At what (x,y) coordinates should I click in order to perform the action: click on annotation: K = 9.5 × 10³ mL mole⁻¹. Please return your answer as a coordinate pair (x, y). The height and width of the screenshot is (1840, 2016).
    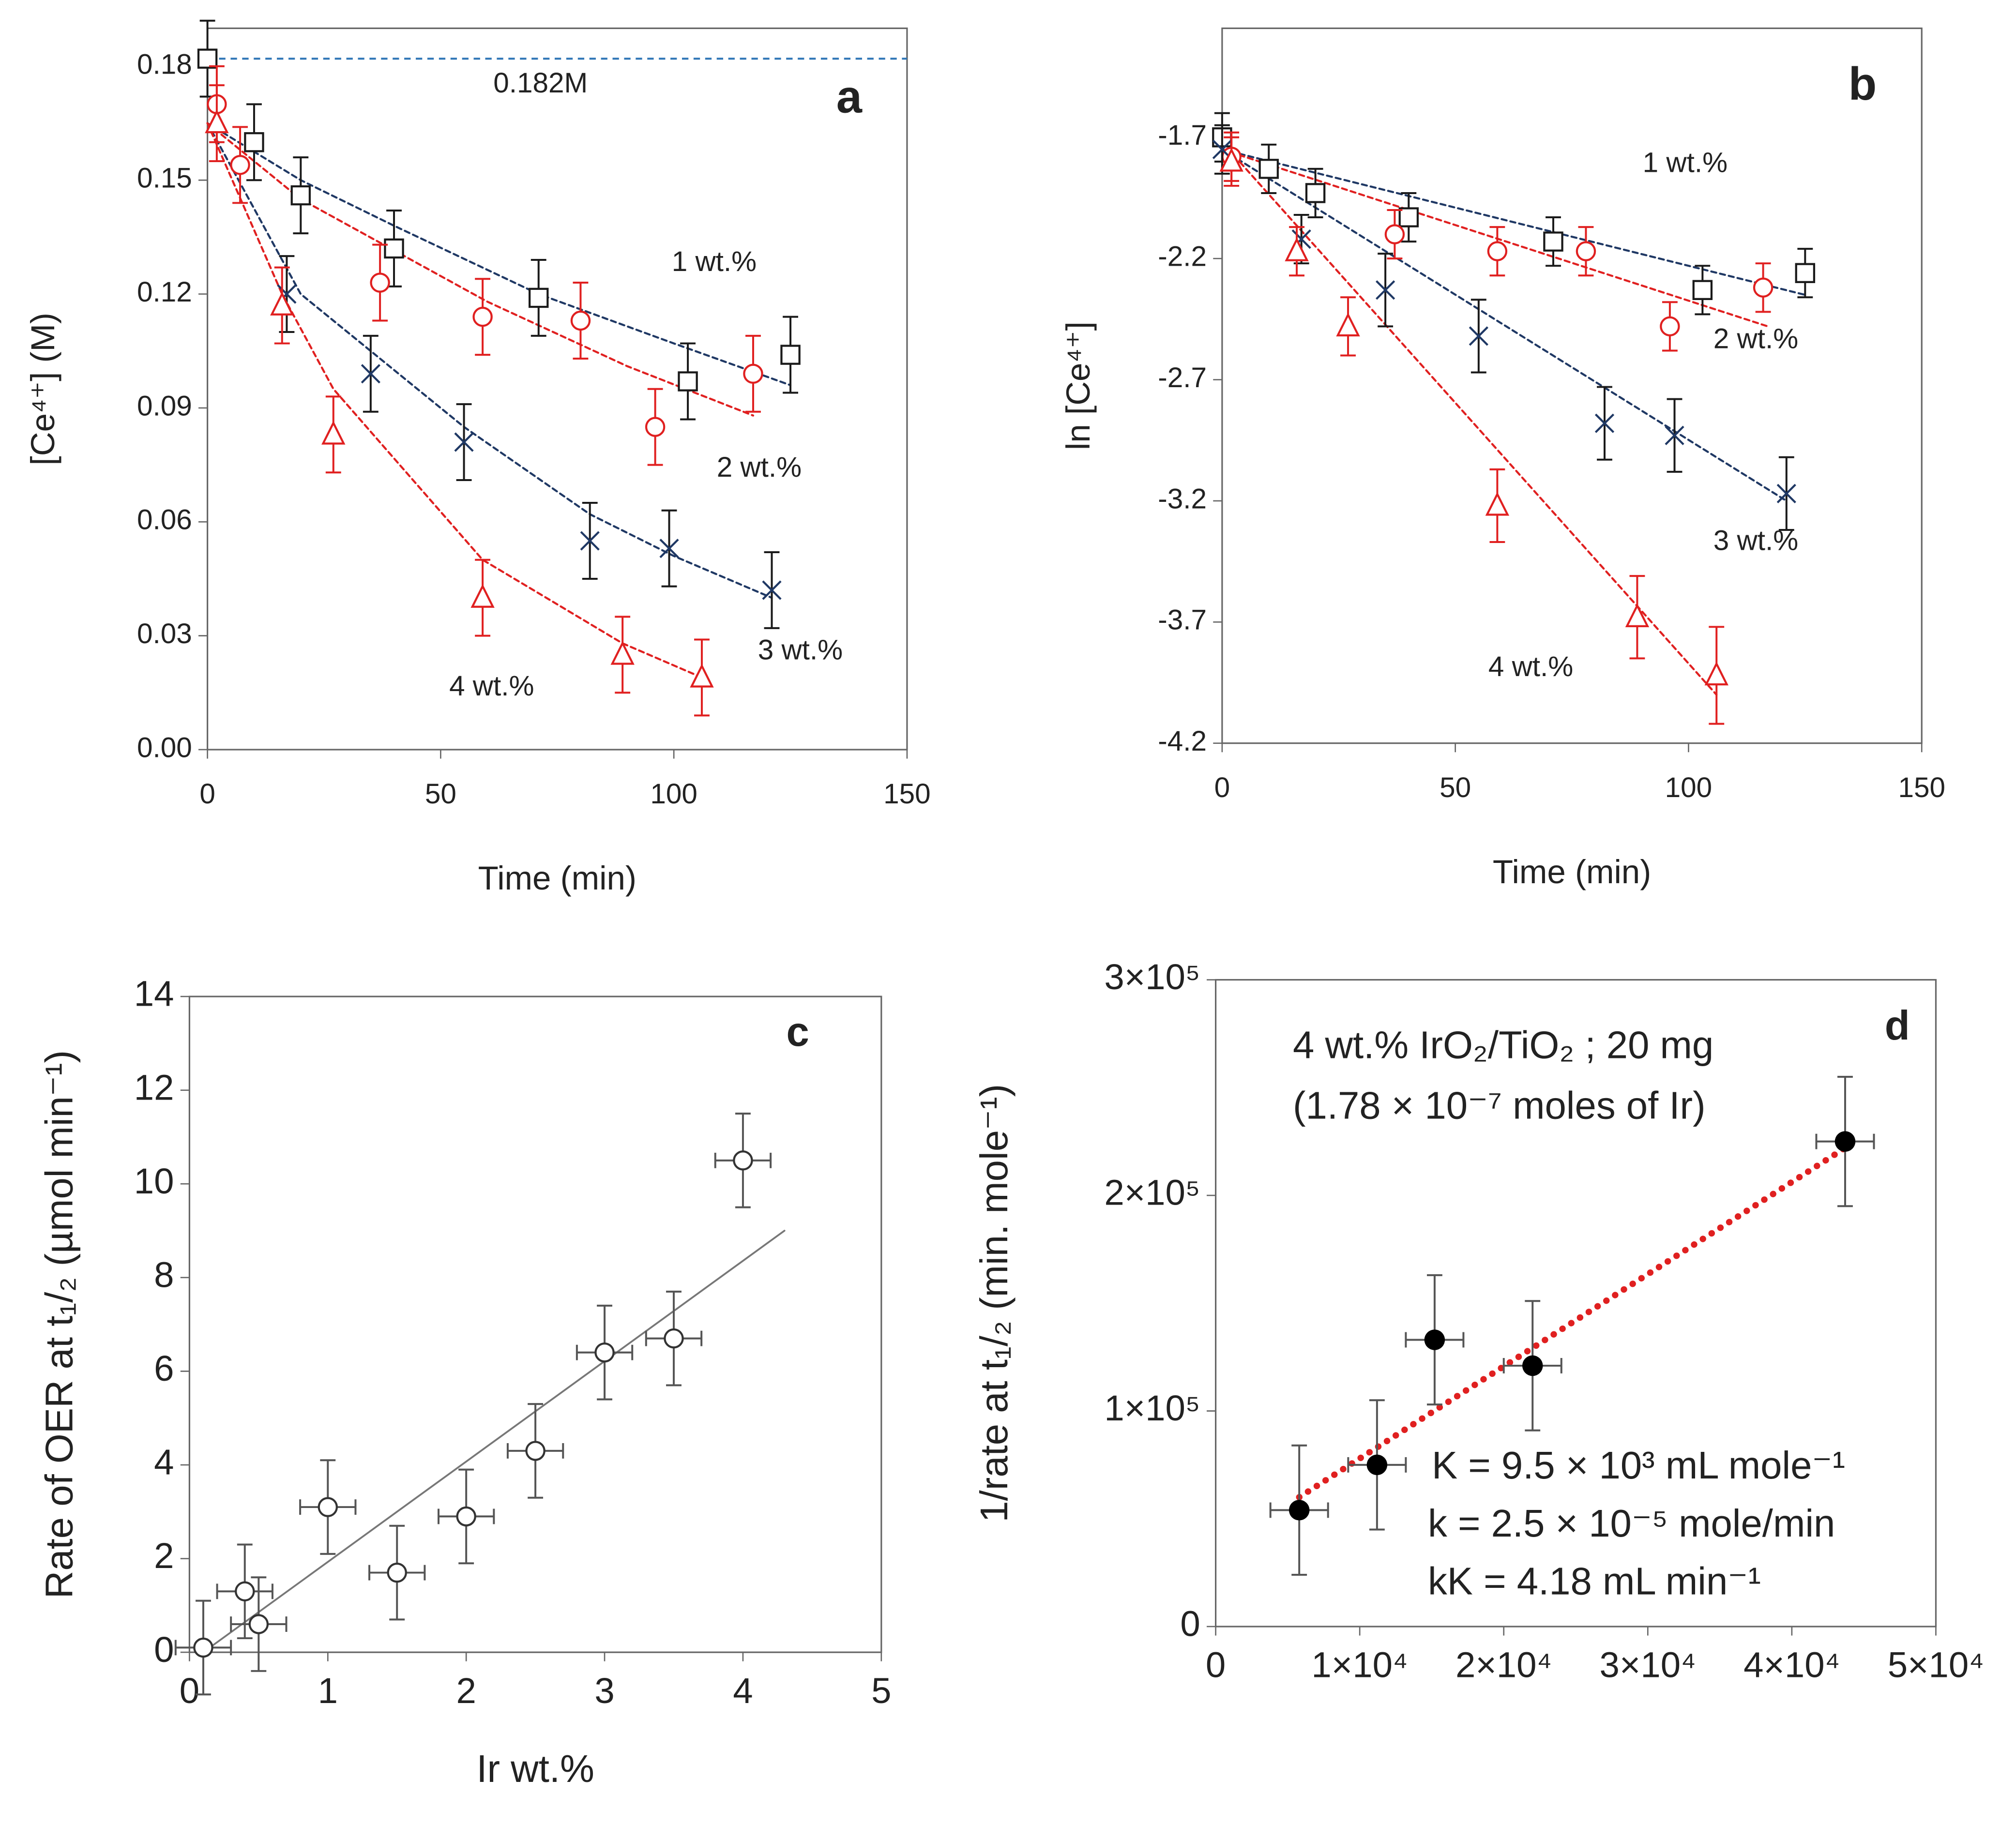
    Looking at the image, I should click on (1638, 1465).